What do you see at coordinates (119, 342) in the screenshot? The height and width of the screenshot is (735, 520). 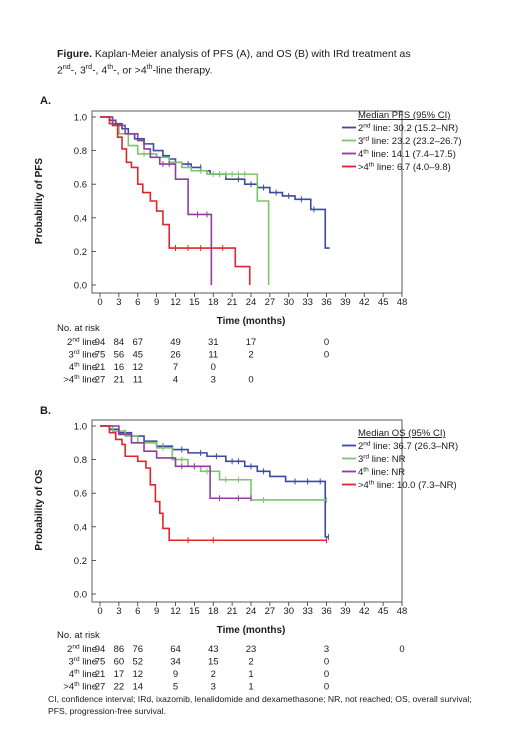 I see `at-risk-count: 84` at bounding box center [119, 342].